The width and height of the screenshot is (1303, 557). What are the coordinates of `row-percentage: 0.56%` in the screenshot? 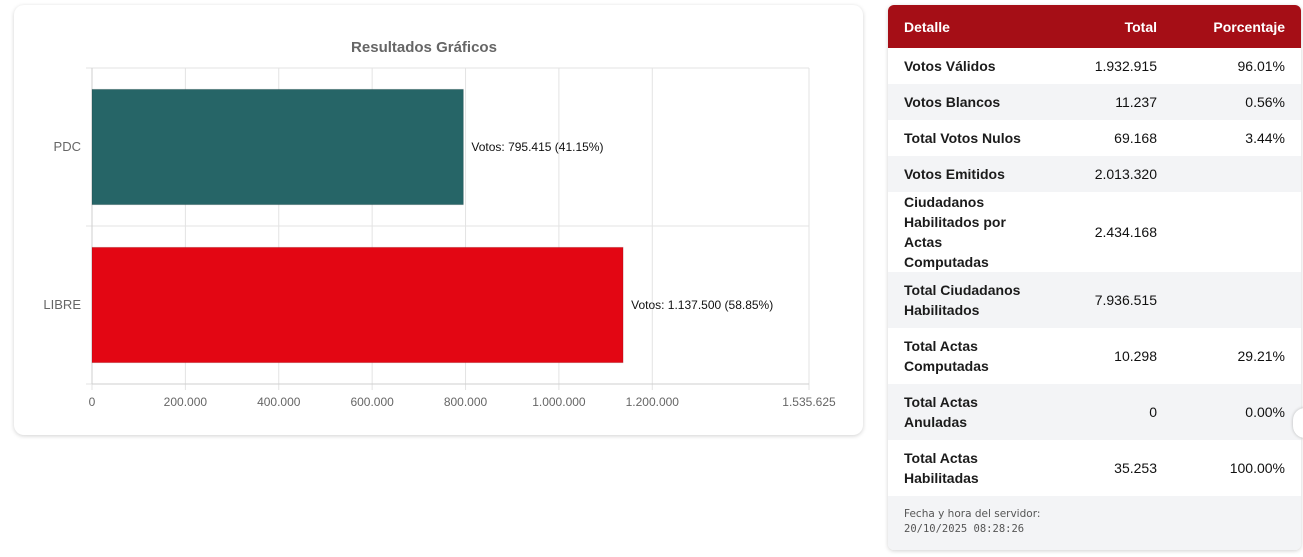 It's located at (1237, 102).